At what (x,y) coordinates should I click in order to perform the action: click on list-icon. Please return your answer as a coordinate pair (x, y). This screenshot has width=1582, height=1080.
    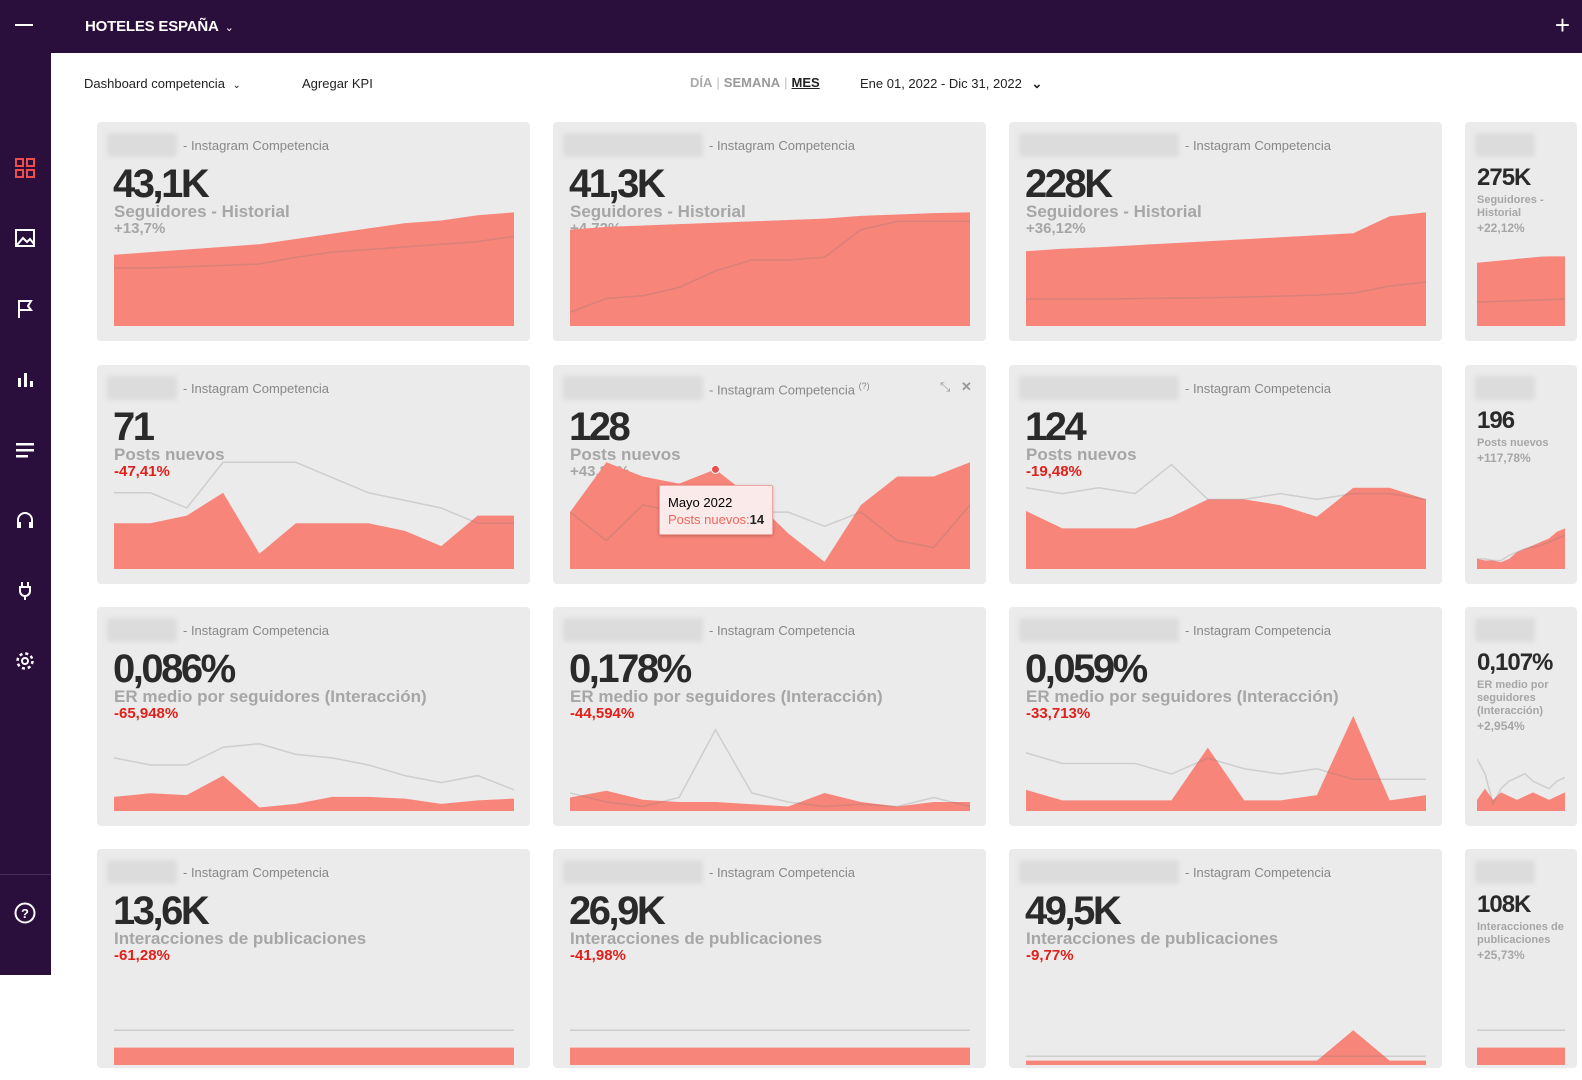
    Looking at the image, I should click on (25, 450).